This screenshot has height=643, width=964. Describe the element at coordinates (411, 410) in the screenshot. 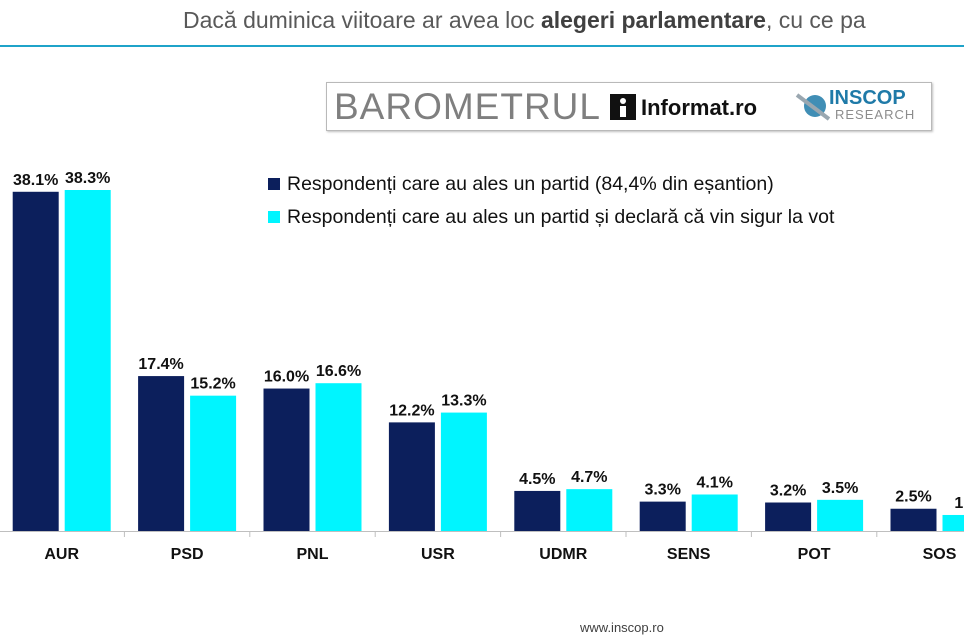

I see `data-label-usr-series-1: 12.2%` at that location.